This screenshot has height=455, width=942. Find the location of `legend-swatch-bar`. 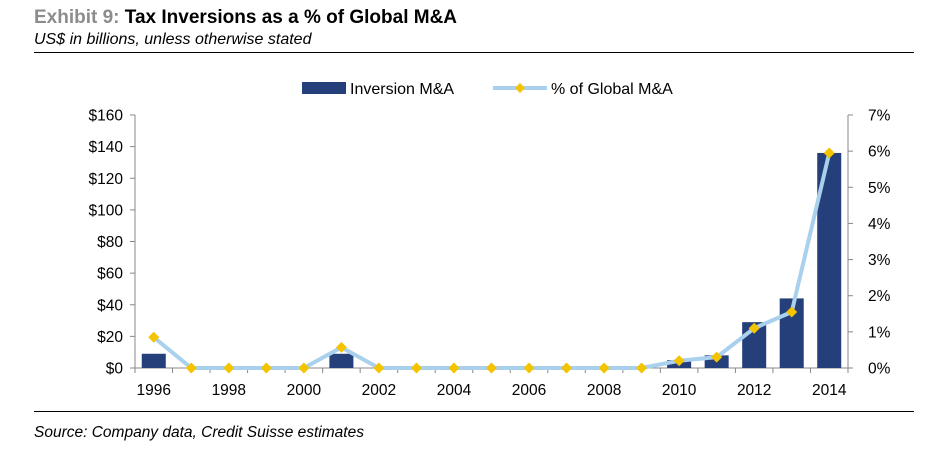

legend-swatch-bar is located at coordinates (324, 88).